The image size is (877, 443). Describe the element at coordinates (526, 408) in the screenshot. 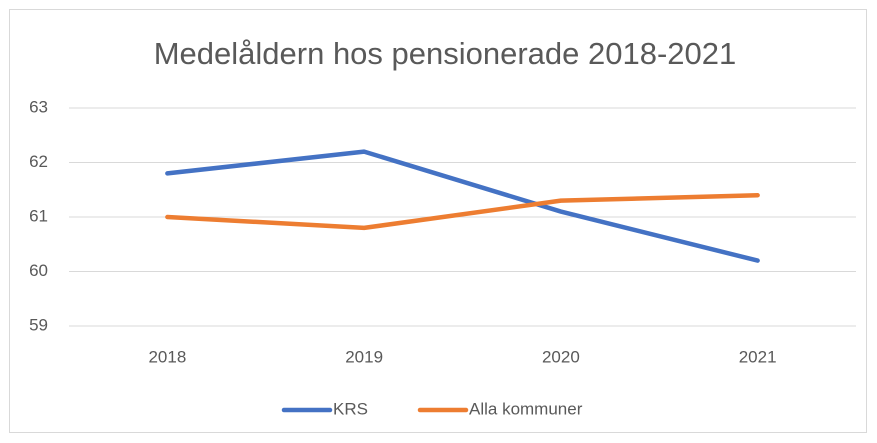

I see `legend-label: Alla kommuner` at that location.